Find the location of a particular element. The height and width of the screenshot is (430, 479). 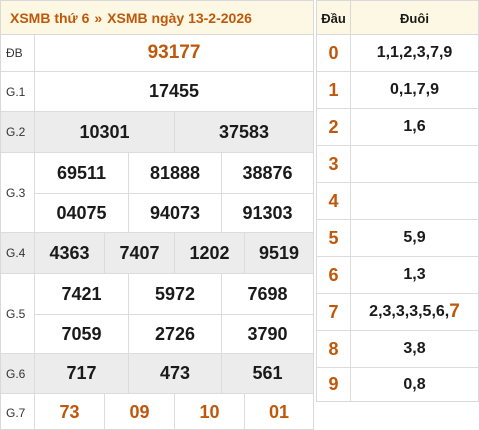

loto-row: 6 1,3 is located at coordinates (397, 275).